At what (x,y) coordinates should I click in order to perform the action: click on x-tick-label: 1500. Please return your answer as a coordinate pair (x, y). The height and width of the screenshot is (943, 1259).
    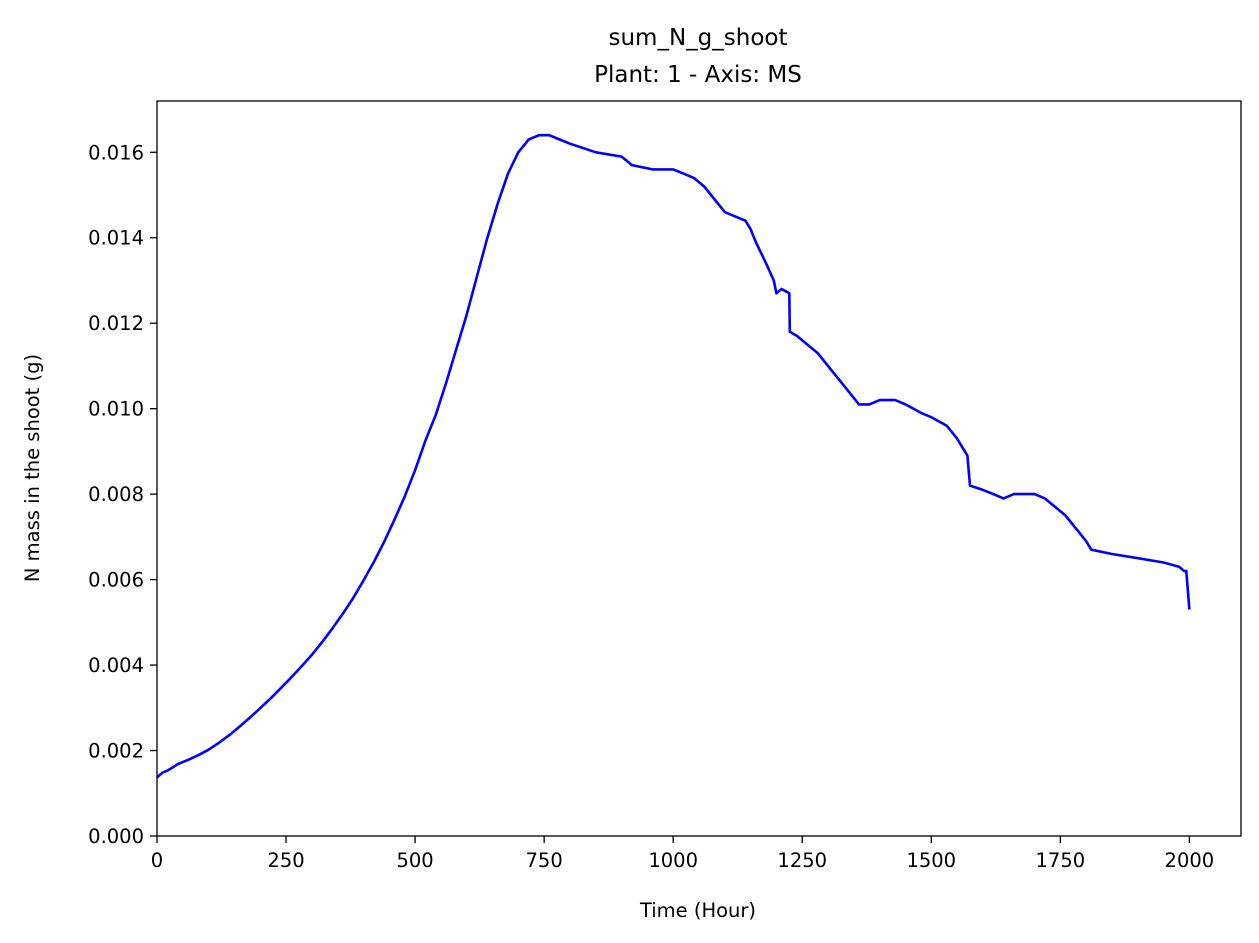
    Looking at the image, I should click on (931, 860).